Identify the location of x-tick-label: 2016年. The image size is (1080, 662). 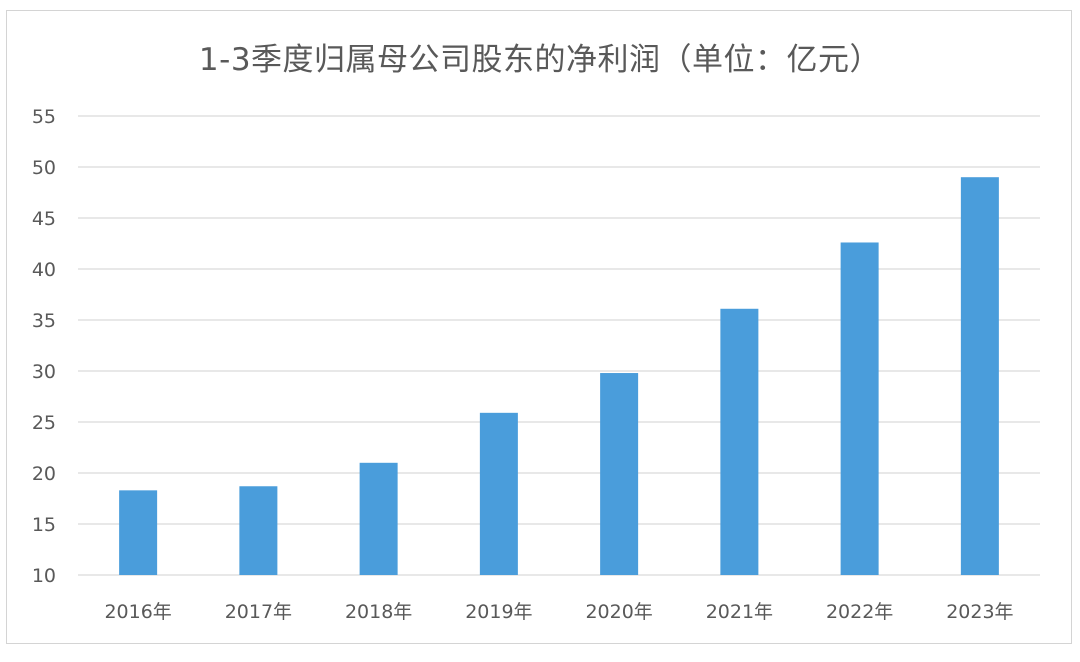
(137, 612).